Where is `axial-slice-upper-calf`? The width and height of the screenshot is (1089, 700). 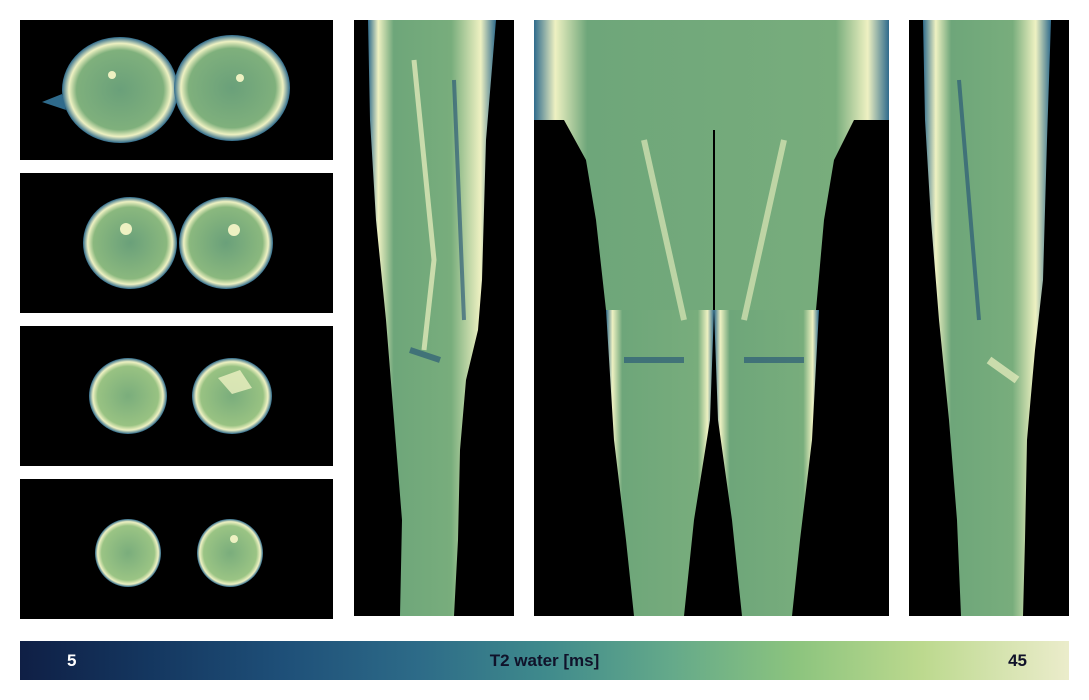 axial-slice-upper-calf is located at coordinates (176, 396).